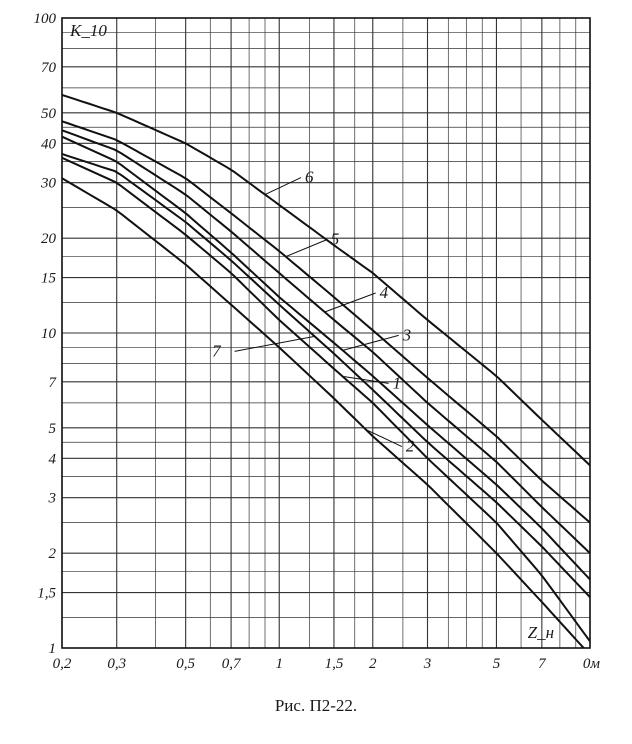 The width and height of the screenshot is (632, 744). Describe the element at coordinates (53, 459) in the screenshot. I see `y-tick-label: 4` at that location.